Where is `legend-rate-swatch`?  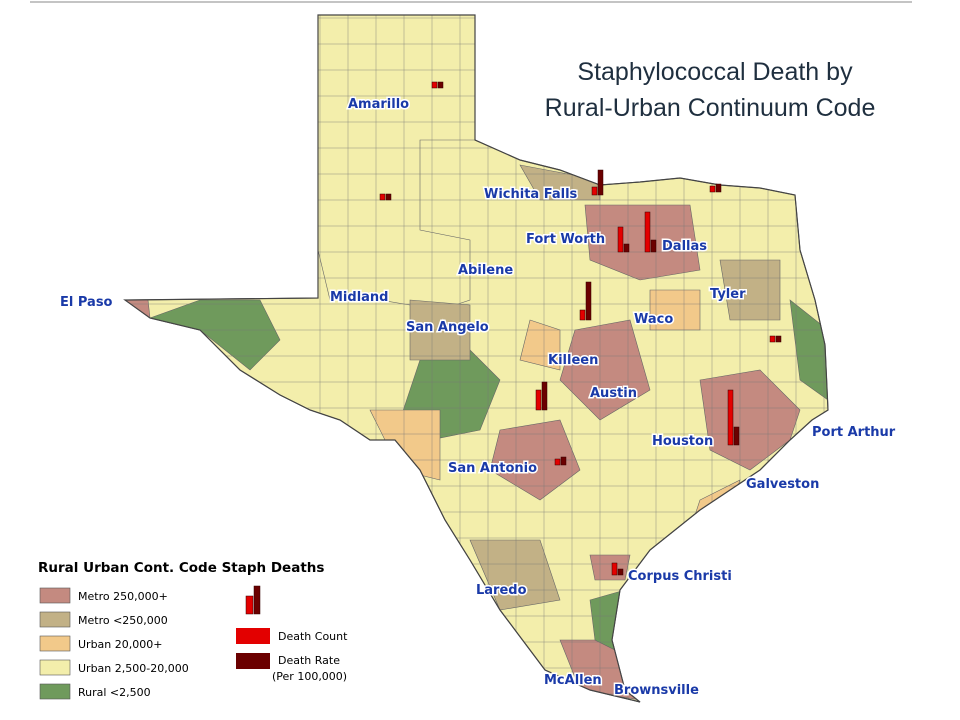
legend-rate-swatch is located at coordinates (253, 661).